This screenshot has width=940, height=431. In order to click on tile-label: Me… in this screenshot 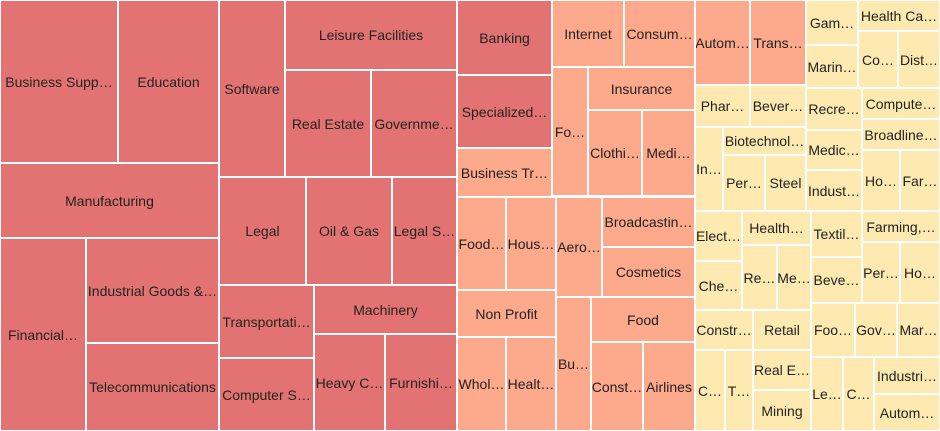, I will do `click(794, 277)`.